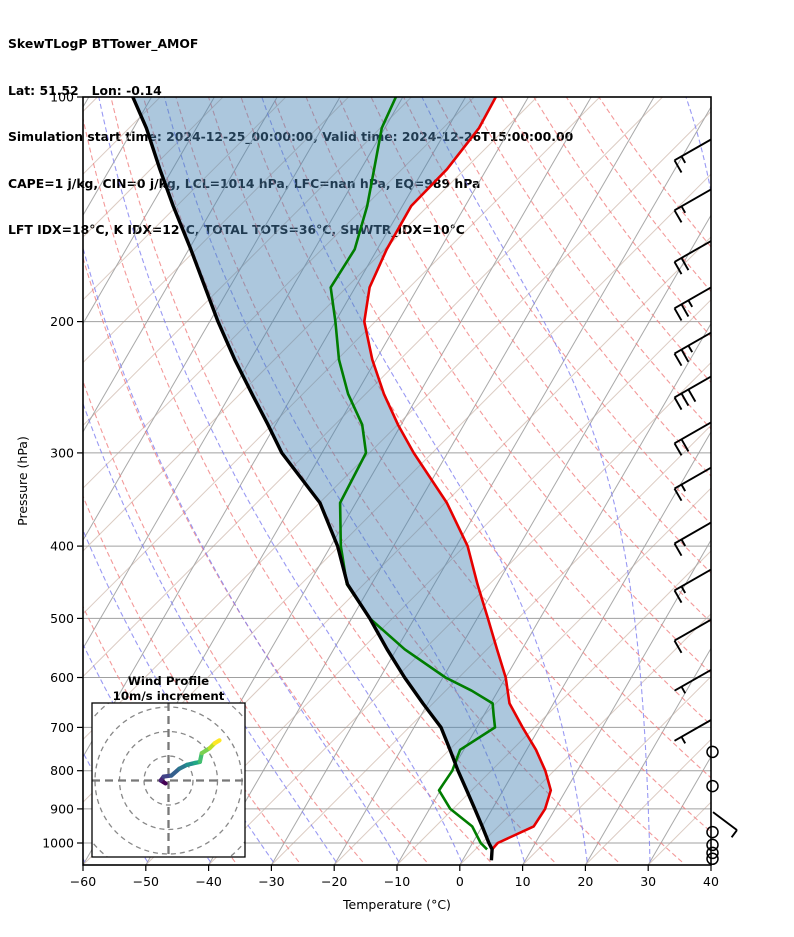  I want to click on y-tick-label: 600, so click(62, 677).